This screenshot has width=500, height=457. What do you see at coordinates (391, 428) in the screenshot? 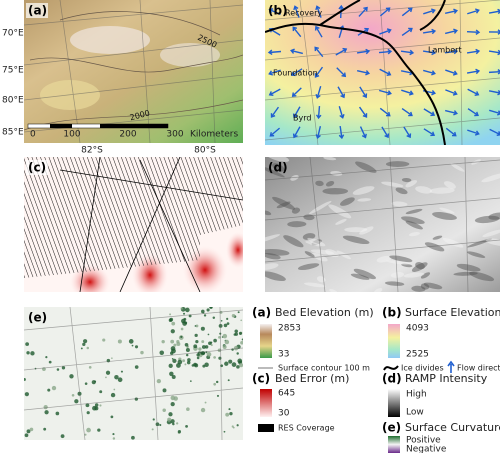
I see `legend-key: (e)` at bounding box center [391, 428].